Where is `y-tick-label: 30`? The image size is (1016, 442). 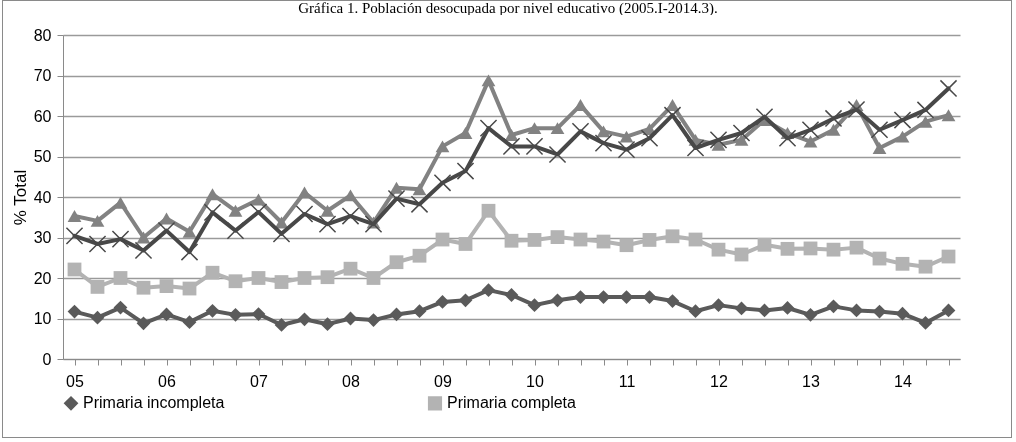 y-tick-label: 30 is located at coordinates (42, 237).